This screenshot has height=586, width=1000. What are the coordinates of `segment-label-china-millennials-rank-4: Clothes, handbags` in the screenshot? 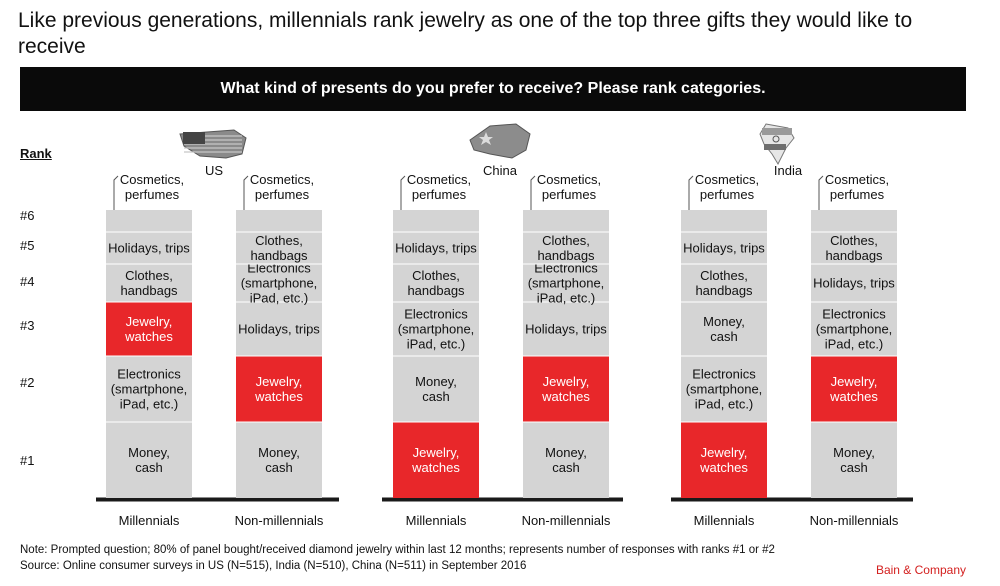 It's located at (436, 283).